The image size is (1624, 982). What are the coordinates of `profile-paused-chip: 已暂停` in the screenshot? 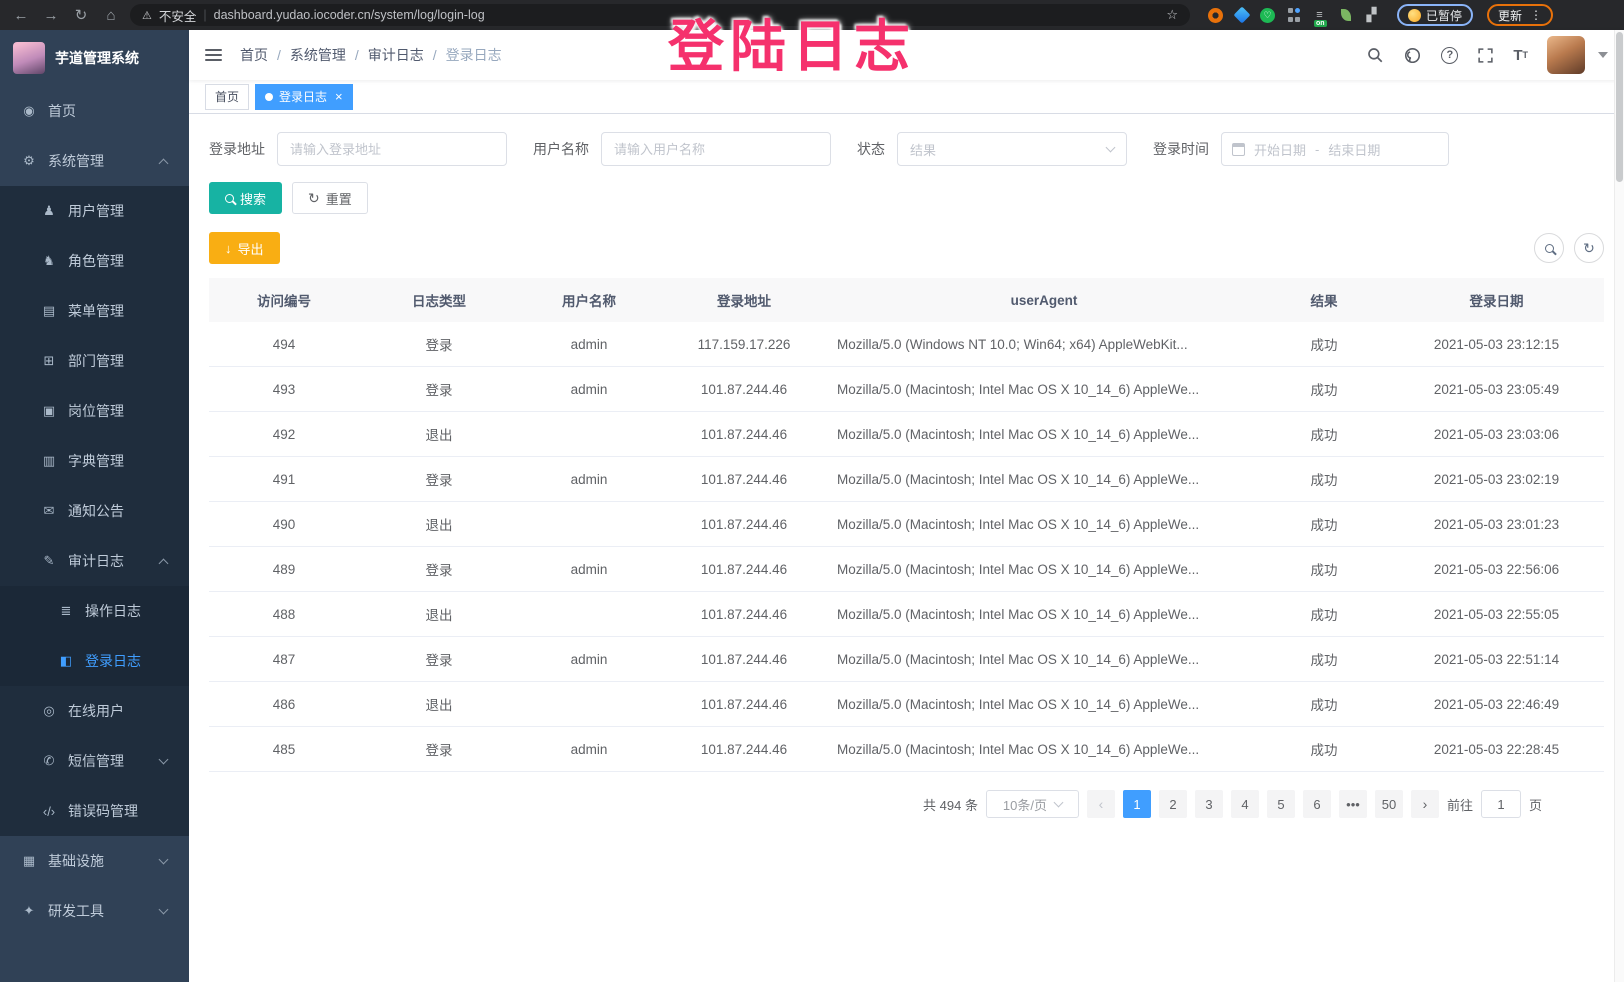 It's located at (1435, 15).